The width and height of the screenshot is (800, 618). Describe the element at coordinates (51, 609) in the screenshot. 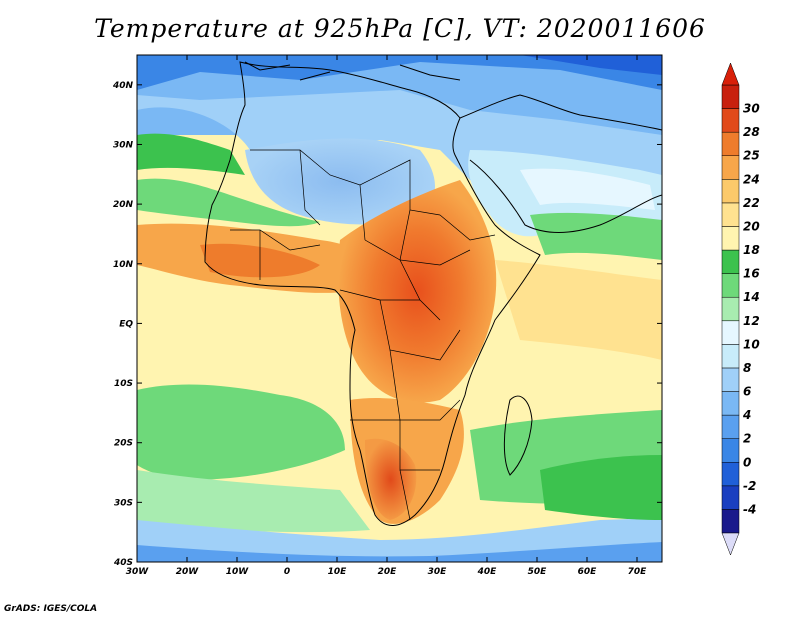

I see `footer-credit: GrADS: IGES/COLA` at that location.